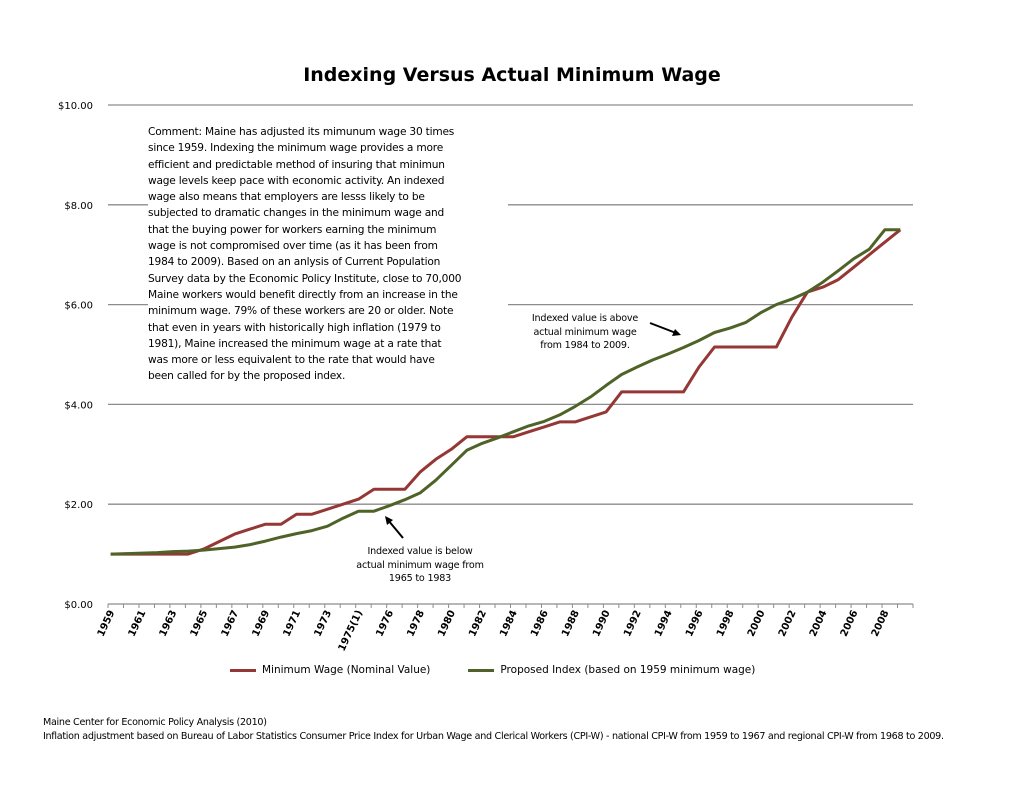  I want to click on annotation-line: actual minimum wage from, so click(420, 565).